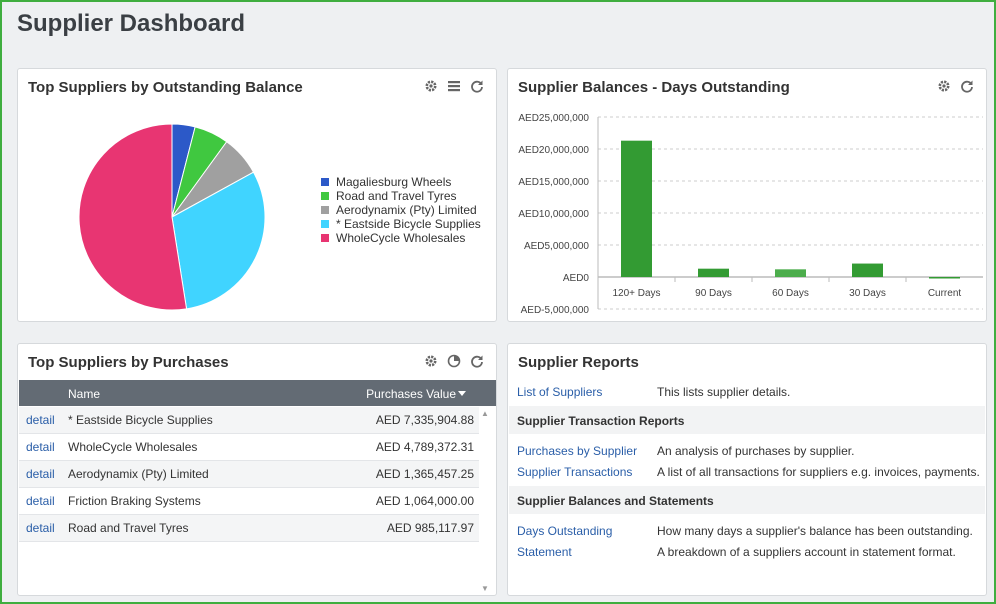 This screenshot has height=604, width=996. I want to click on legend-label: Road and Travel Tyres, so click(396, 196).